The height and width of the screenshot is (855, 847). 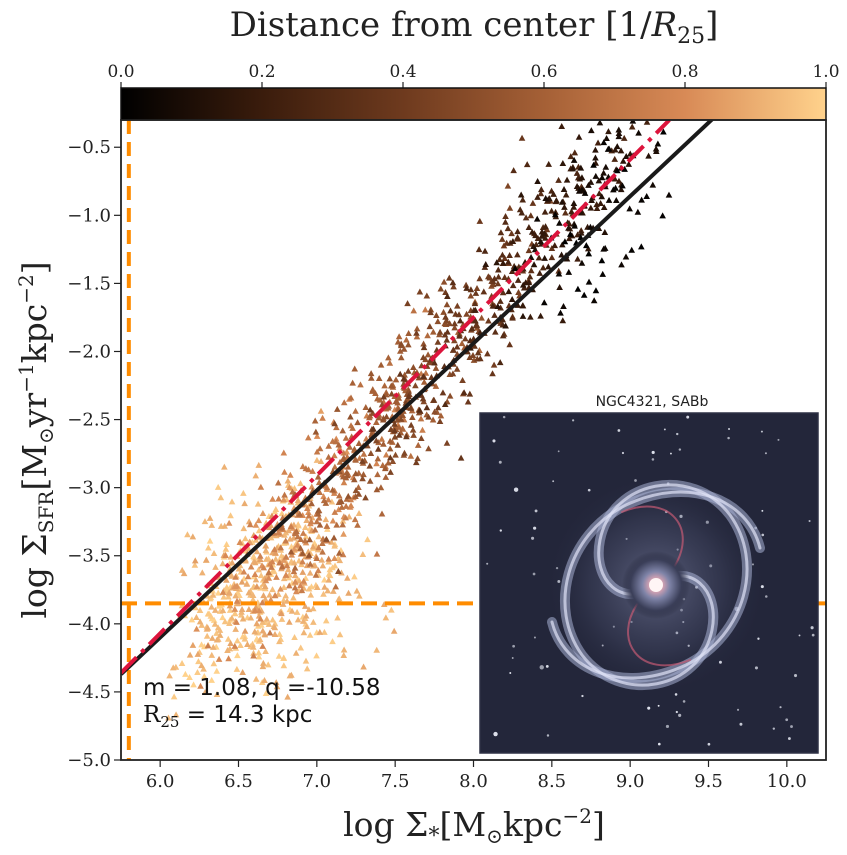 I want to click on y-axis-label: log ΣSFR[M⊙yr−1kpc−2], so click(x=36, y=439).